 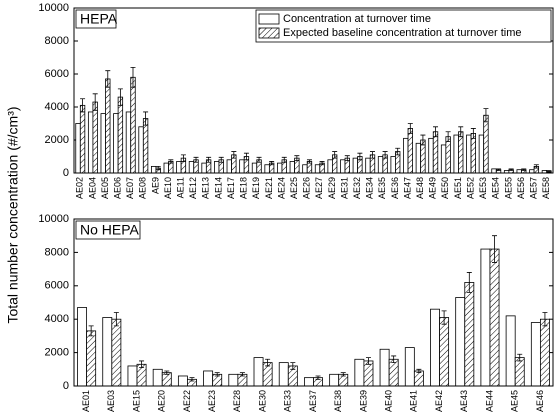 I want to click on x-tick-label: AE55, so click(x=508, y=188).